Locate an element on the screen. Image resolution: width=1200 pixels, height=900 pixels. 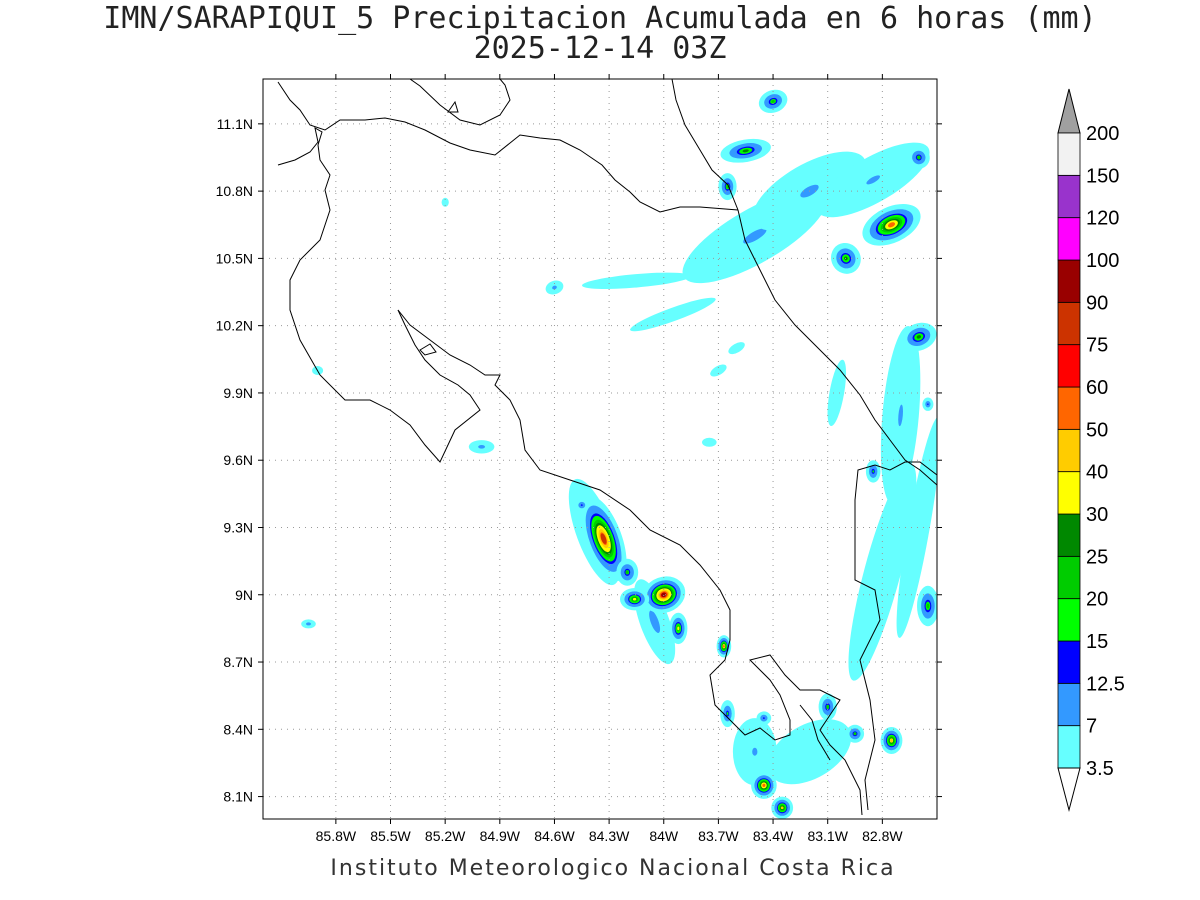
colorbar-level-label: 150 is located at coordinates (1102, 176).